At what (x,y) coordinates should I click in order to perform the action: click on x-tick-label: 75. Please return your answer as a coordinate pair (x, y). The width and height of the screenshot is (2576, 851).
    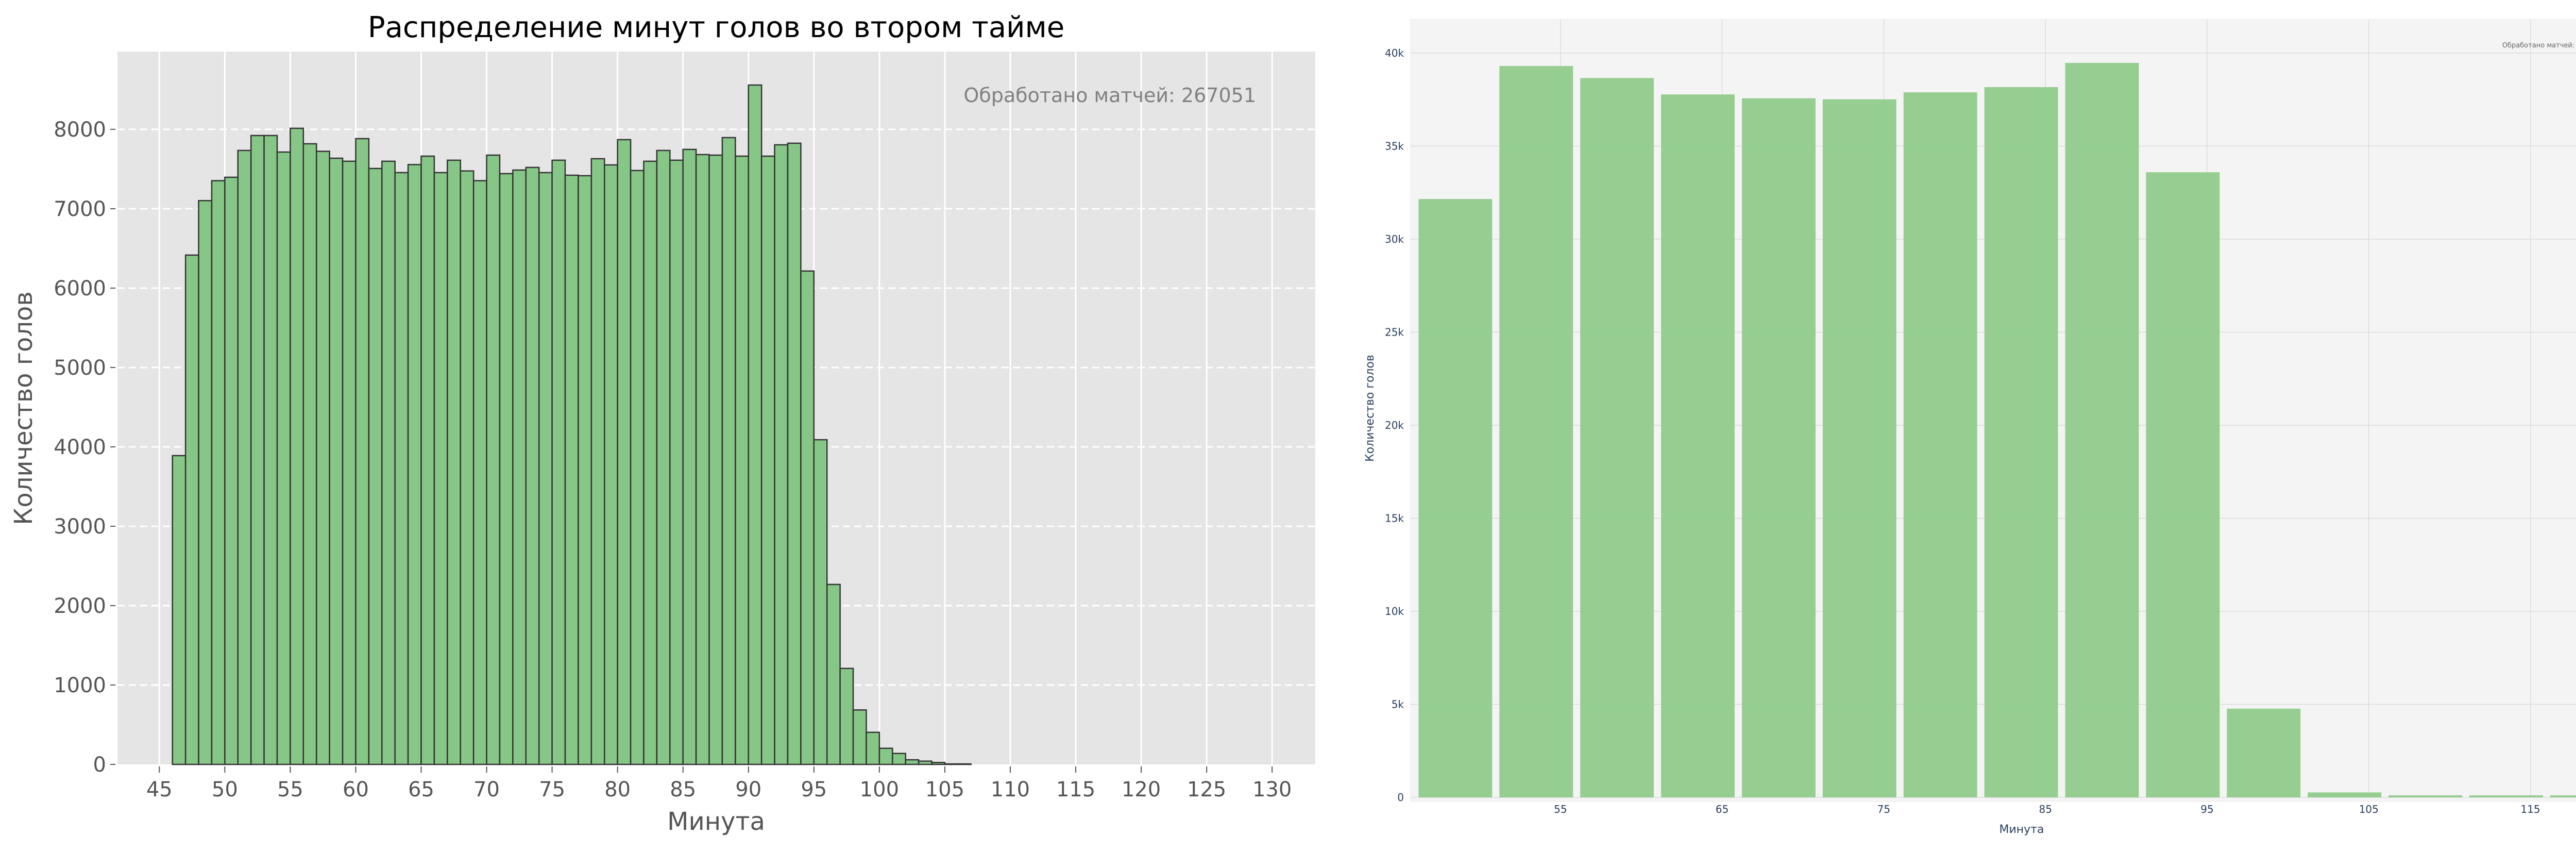
    Looking at the image, I should click on (1883, 809).